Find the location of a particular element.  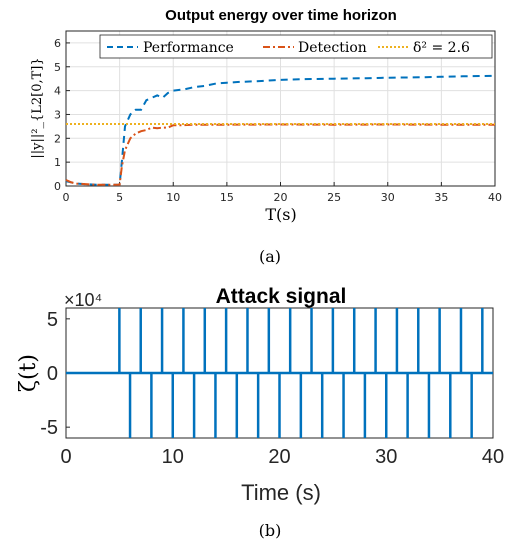

chart-b-scale-label: ×10⁴ is located at coordinates (83, 300).